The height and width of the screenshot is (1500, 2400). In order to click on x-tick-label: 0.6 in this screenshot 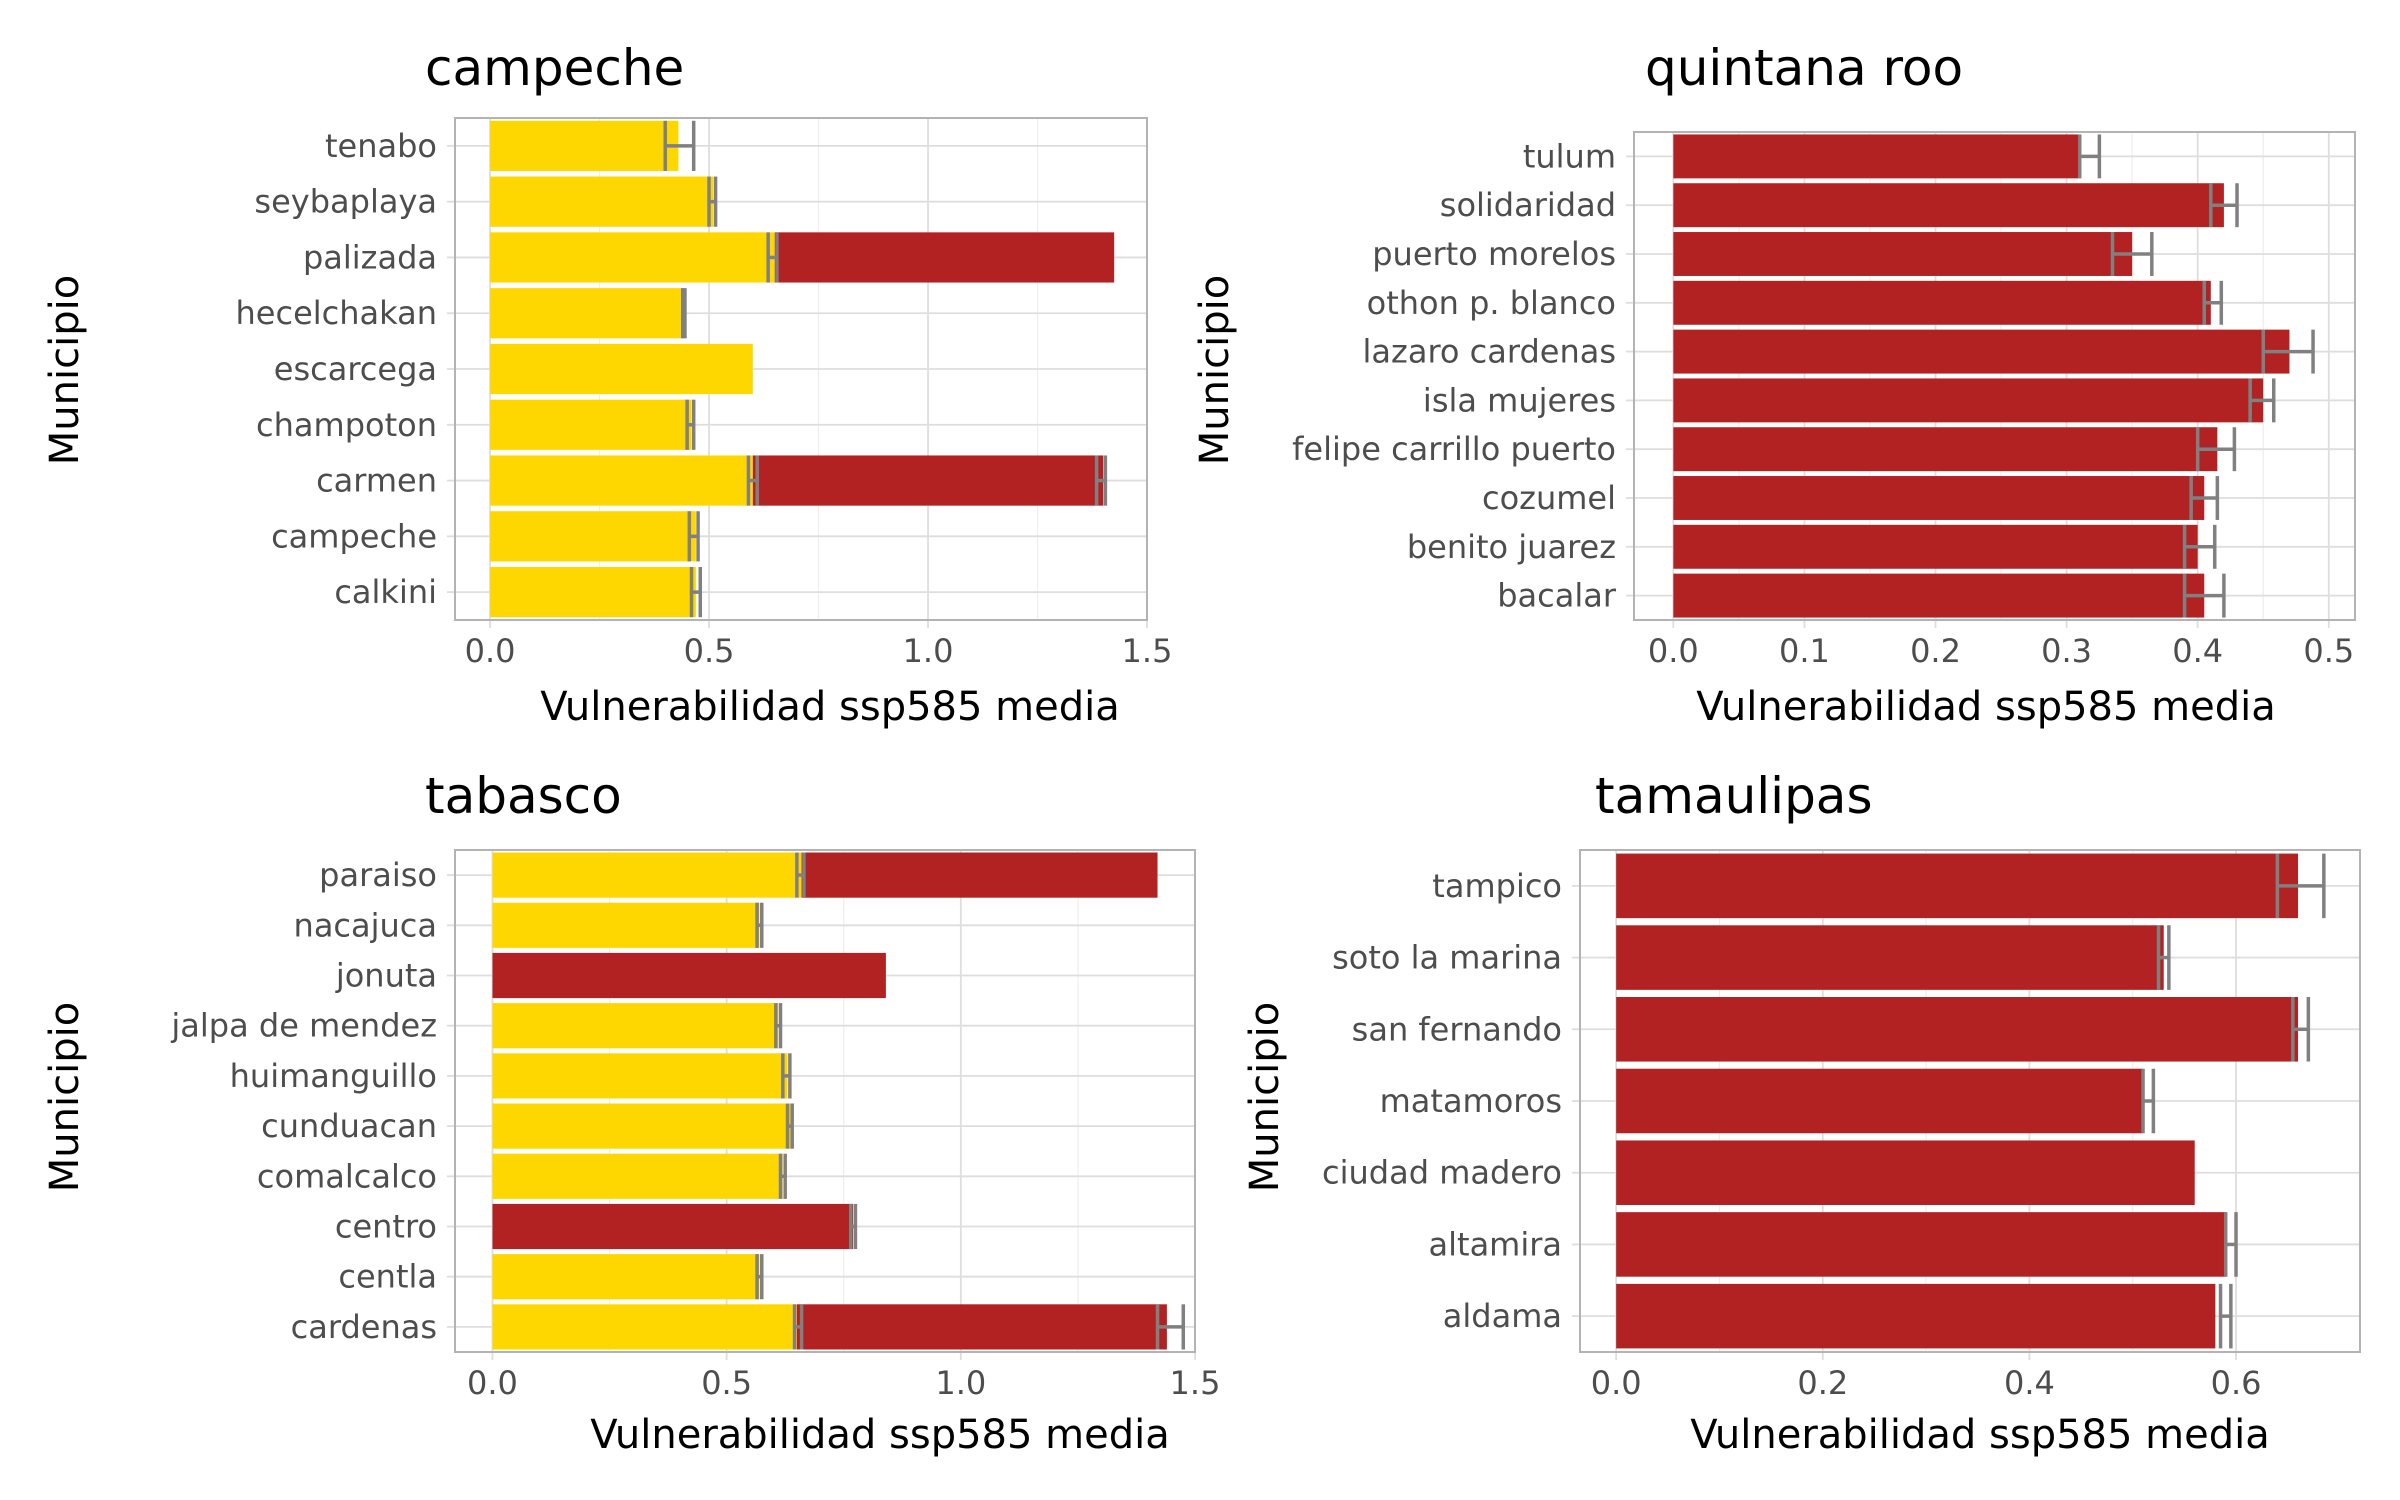, I will do `click(2236, 1383)`.